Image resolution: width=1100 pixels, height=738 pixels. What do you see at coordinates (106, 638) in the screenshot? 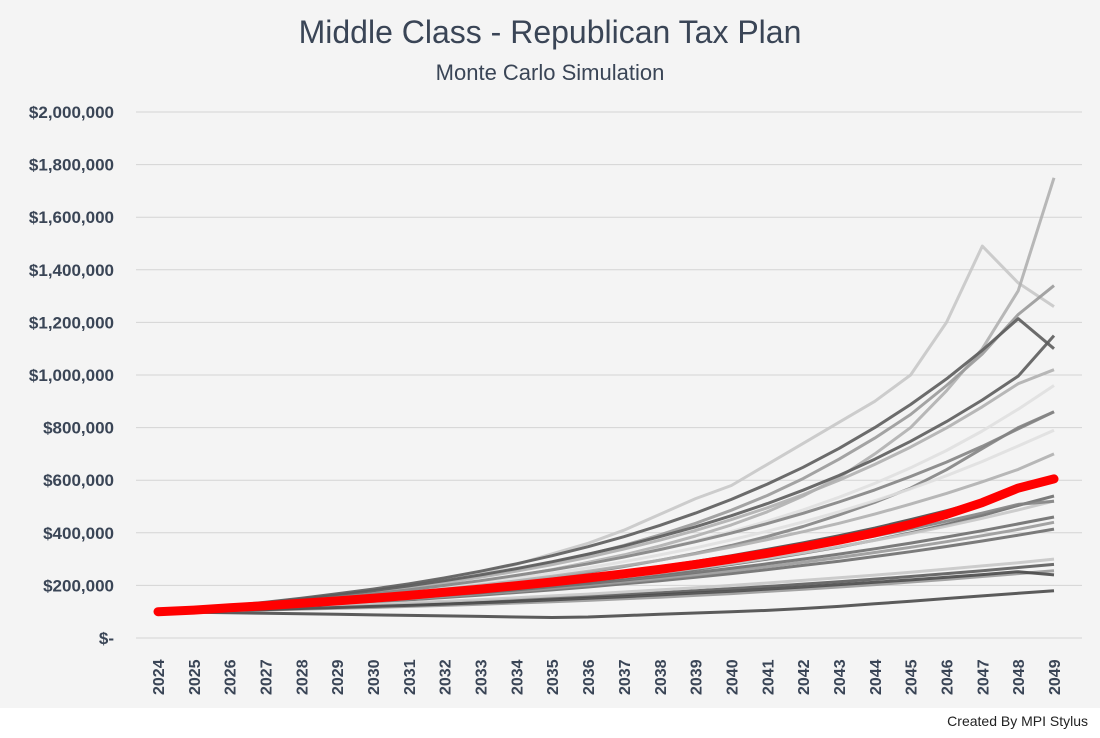
I see `y-tick-label: $-` at bounding box center [106, 638].